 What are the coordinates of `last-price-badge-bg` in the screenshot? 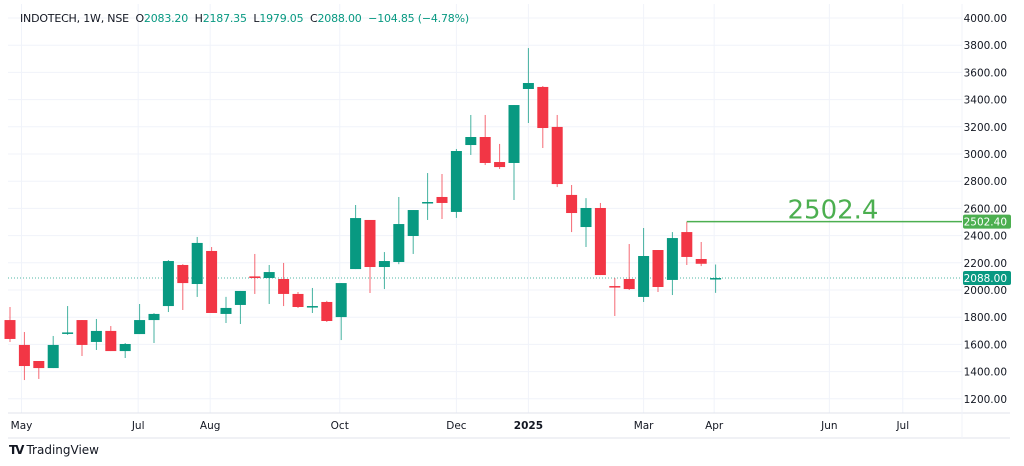 It's located at (987, 278).